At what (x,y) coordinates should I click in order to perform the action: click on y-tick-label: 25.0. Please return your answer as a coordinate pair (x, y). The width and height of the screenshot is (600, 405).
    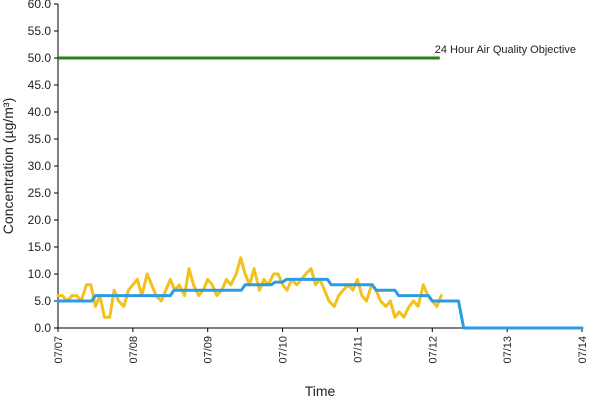
    Looking at the image, I should click on (40, 193).